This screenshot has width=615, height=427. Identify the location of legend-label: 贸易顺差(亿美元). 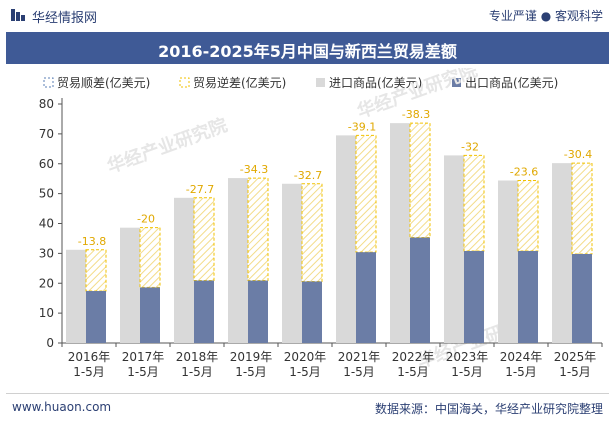
(103, 82).